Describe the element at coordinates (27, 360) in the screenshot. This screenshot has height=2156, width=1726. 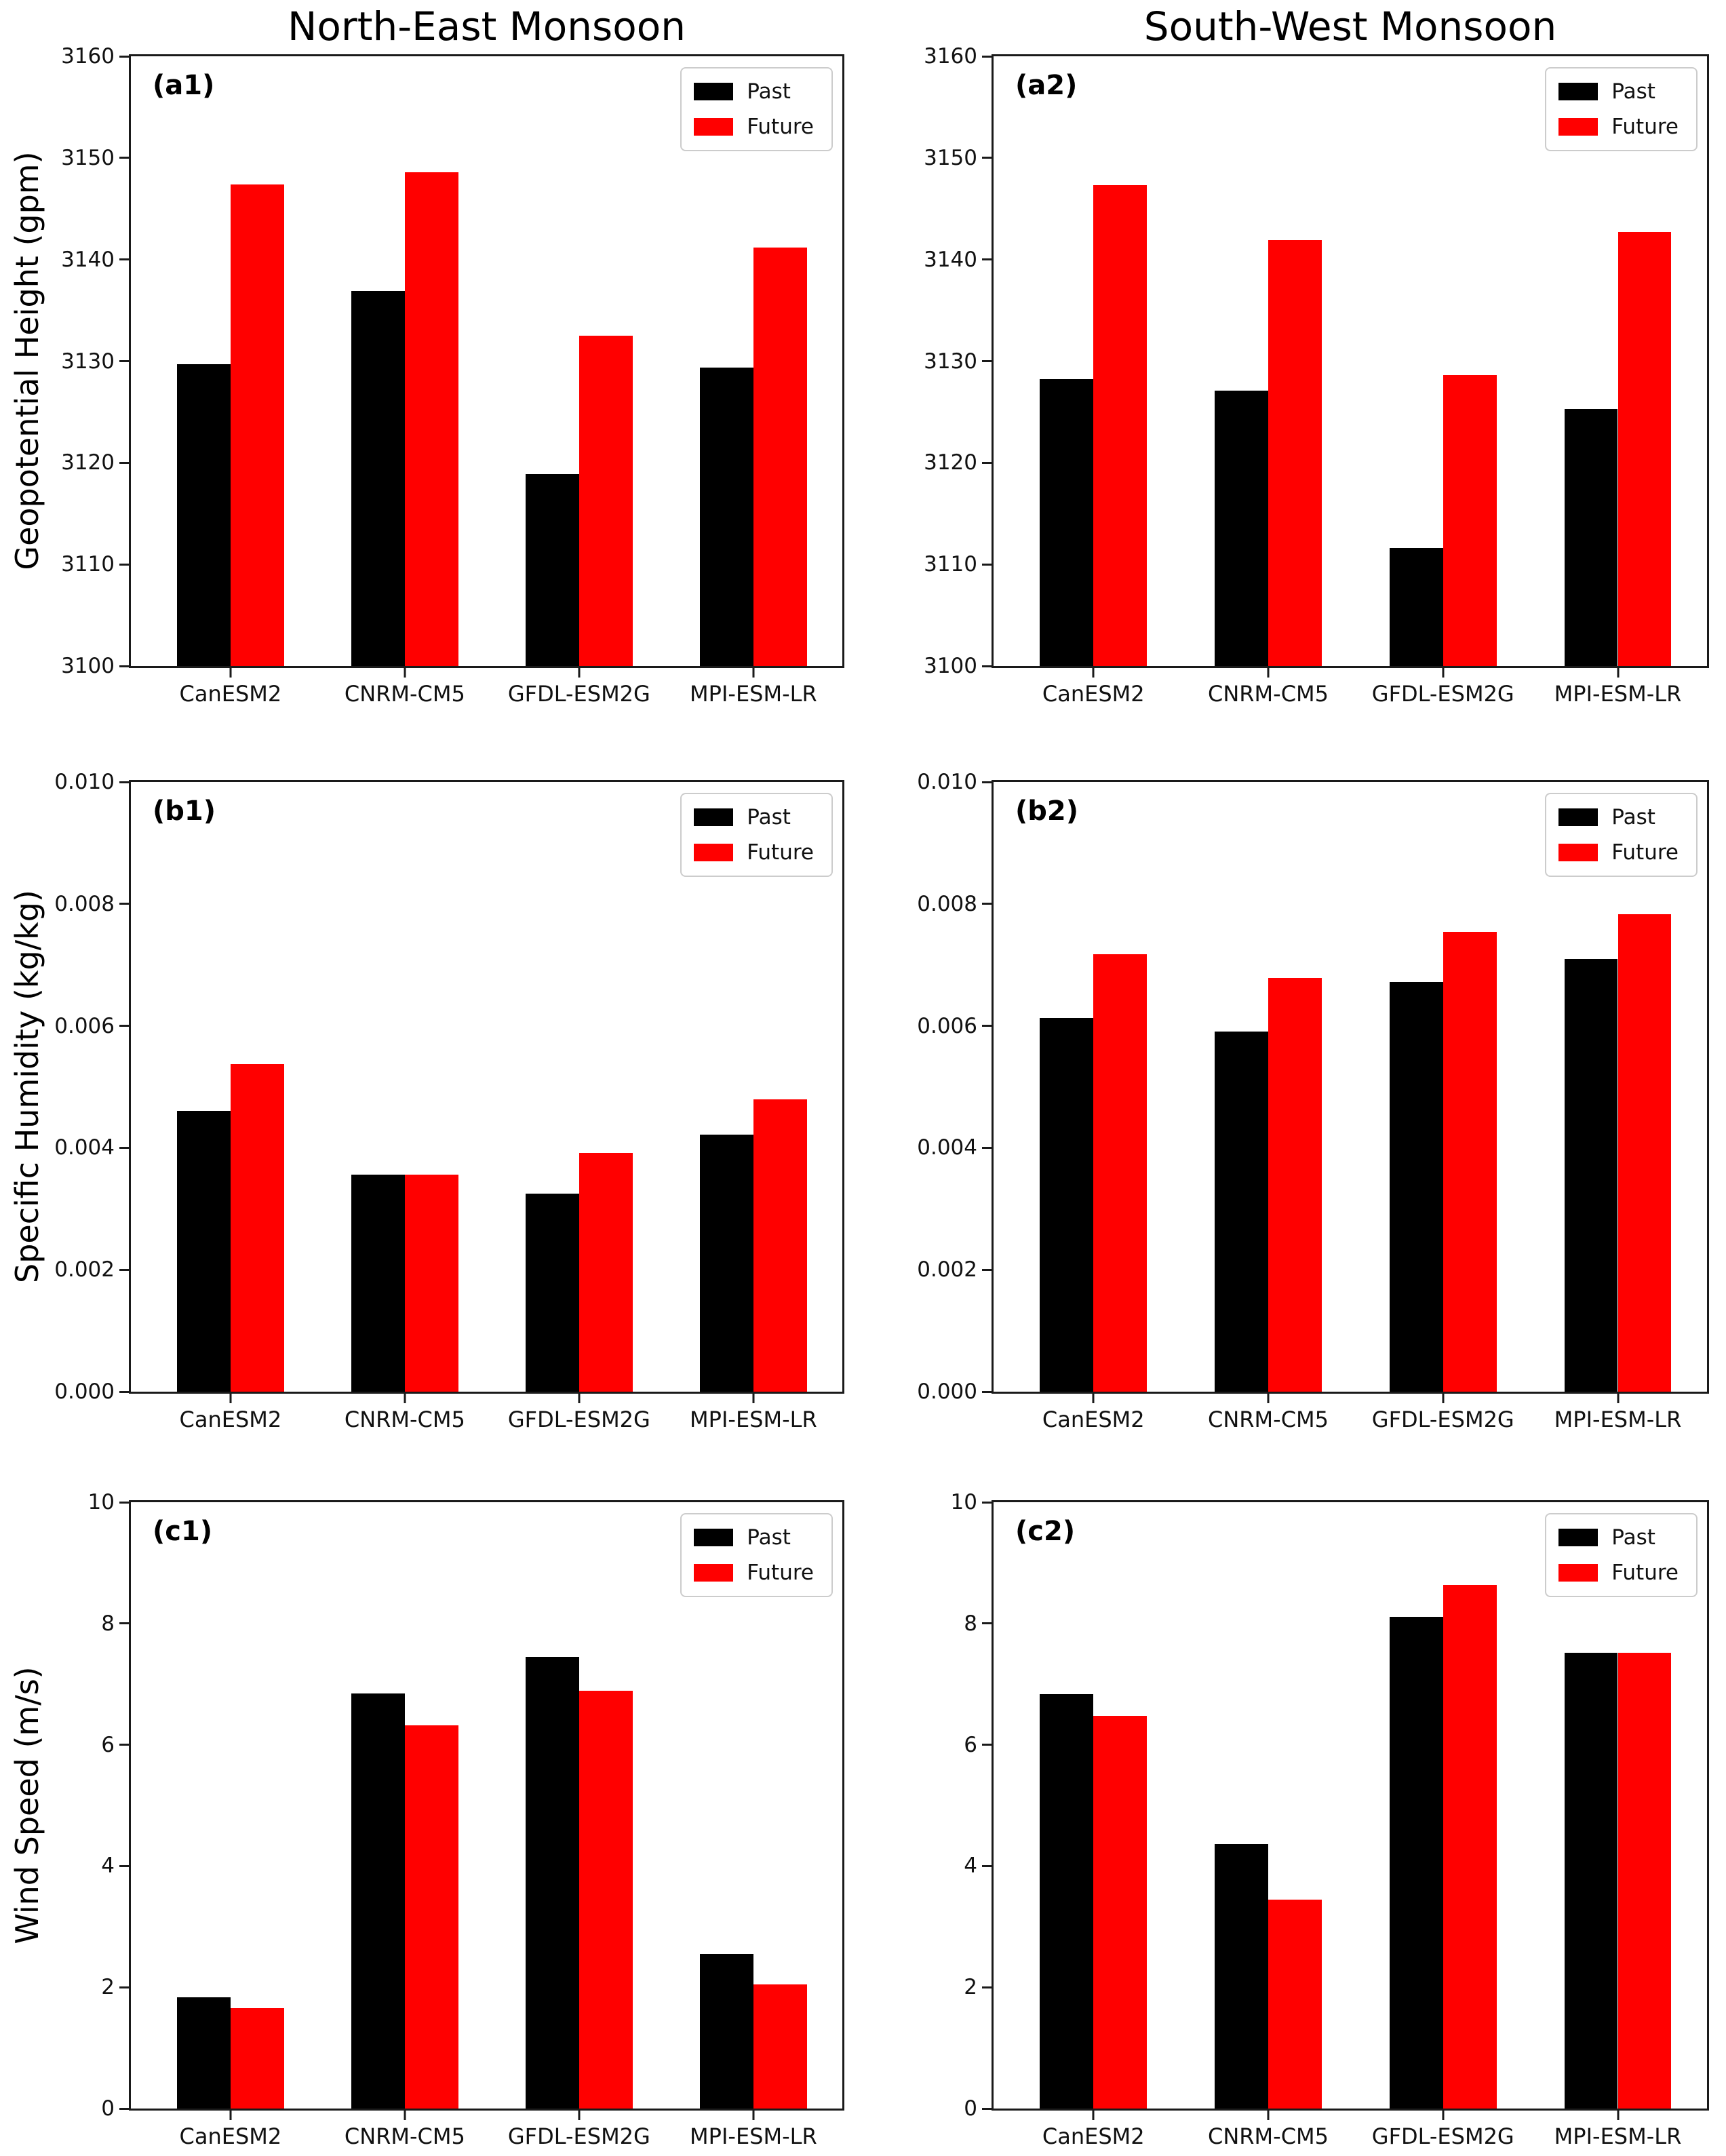
I see `y-axis-title-geopotential-height: Geopotential Height (gpm)` at that location.